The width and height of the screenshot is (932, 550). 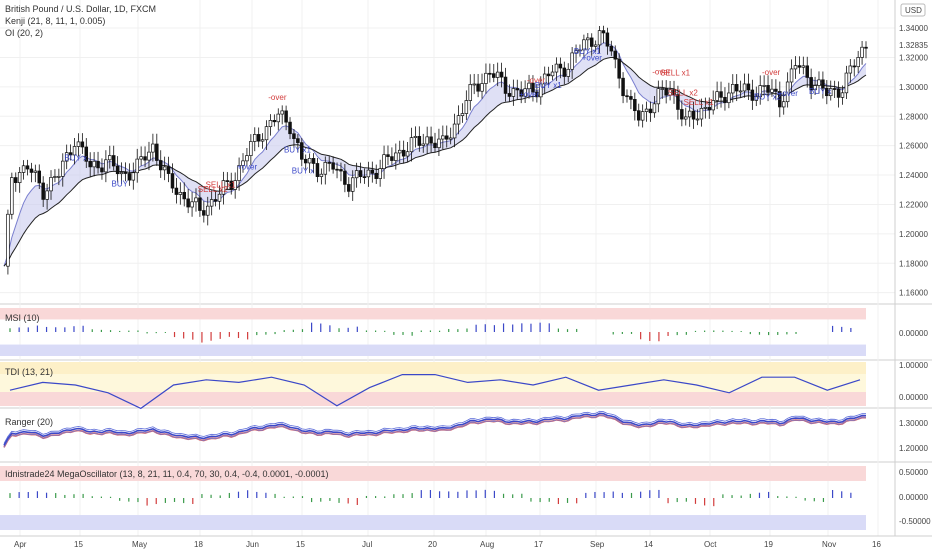 What do you see at coordinates (24, 33) in the screenshot?
I see `indicator-oi-label: OI (20, 2)` at bounding box center [24, 33].